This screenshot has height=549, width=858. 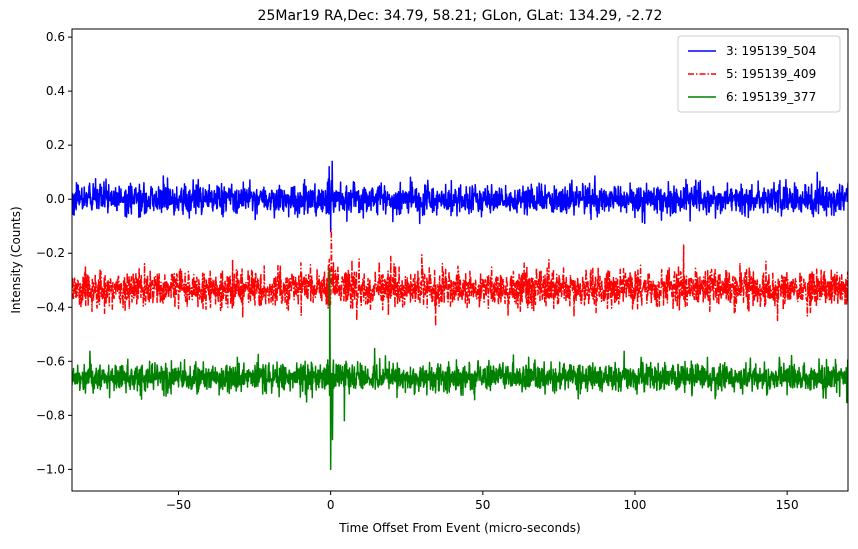 I want to click on y-tick-label: 0.4, so click(x=55, y=91).